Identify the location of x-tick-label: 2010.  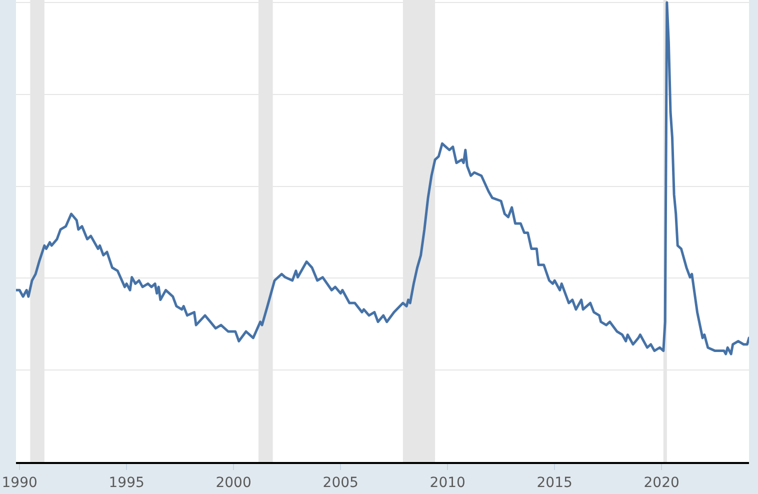
(448, 482).